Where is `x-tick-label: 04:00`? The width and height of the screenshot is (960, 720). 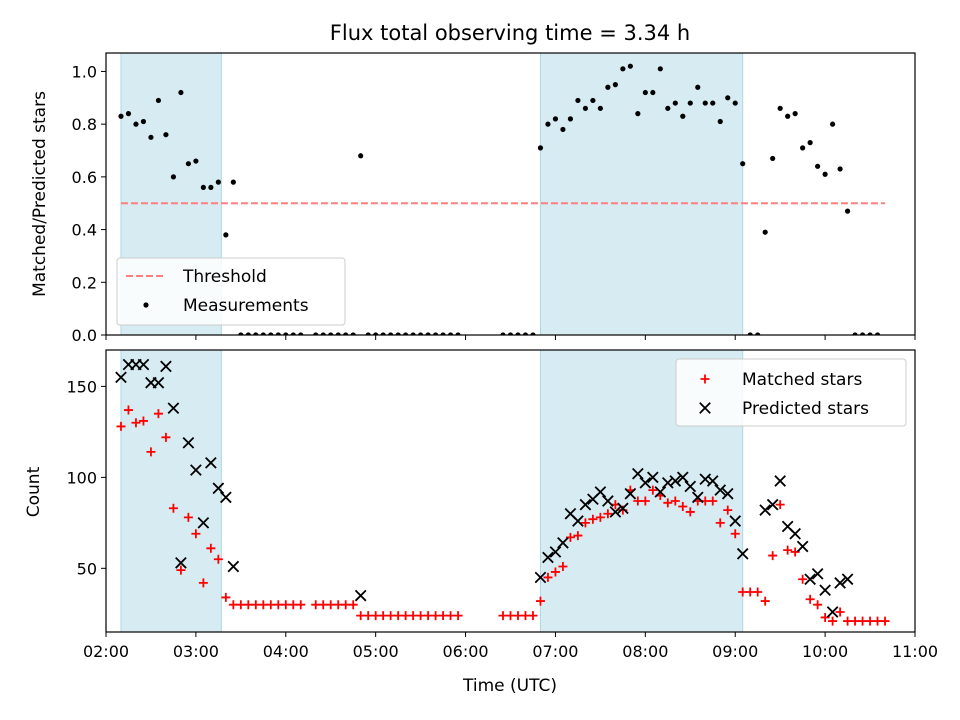 x-tick-label: 04:00 is located at coordinates (286, 651).